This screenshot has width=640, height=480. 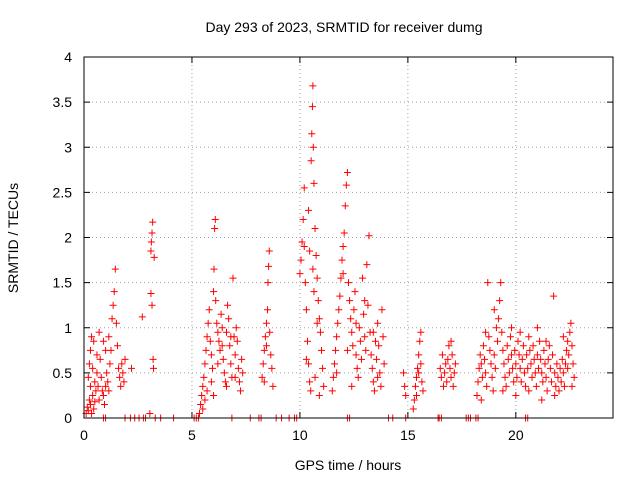 I want to click on x-tick-label: 0, so click(x=84, y=435).